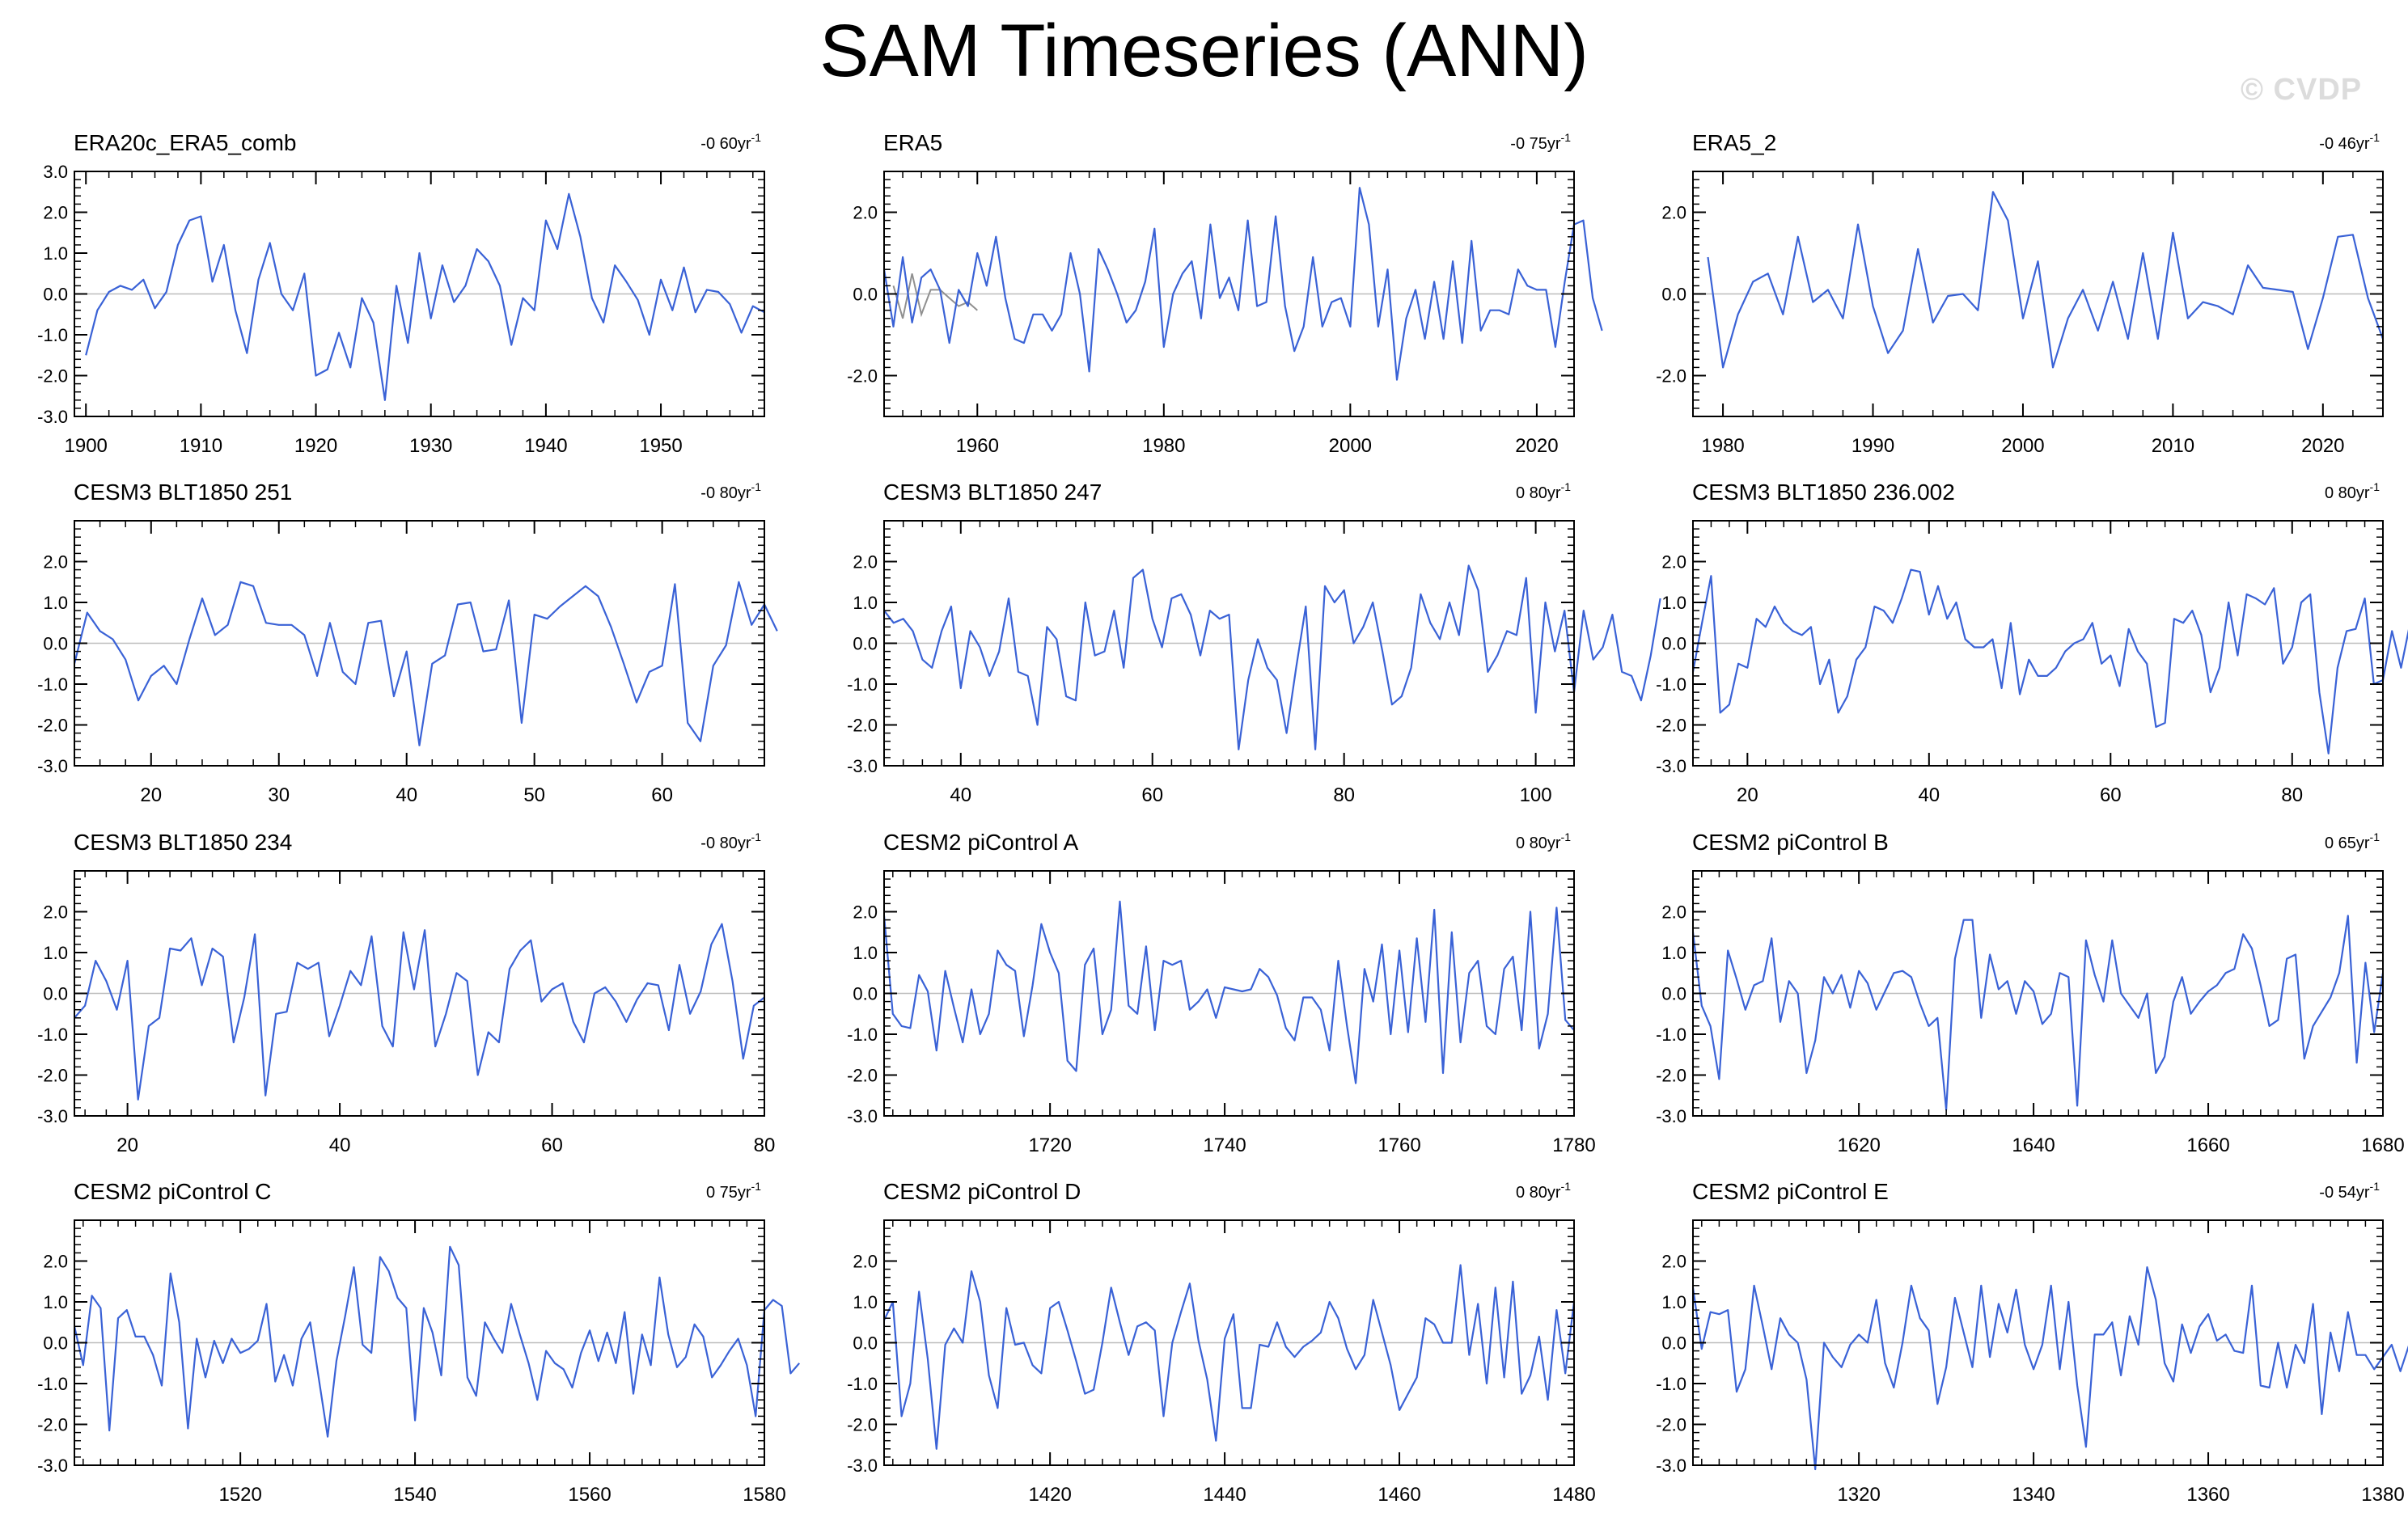  What do you see at coordinates (2207, 1145) in the screenshot?
I see `x-tick-label: 1660` at bounding box center [2207, 1145].